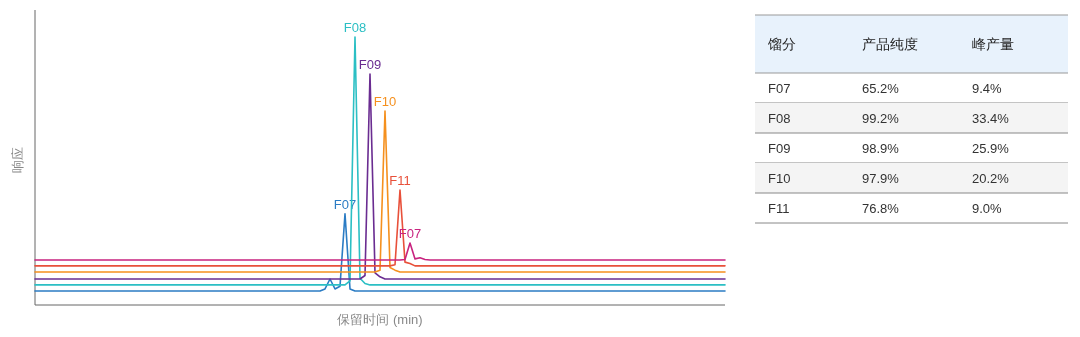 This screenshot has height=337, width=1080. I want to click on series-label: F08, so click(355, 27).